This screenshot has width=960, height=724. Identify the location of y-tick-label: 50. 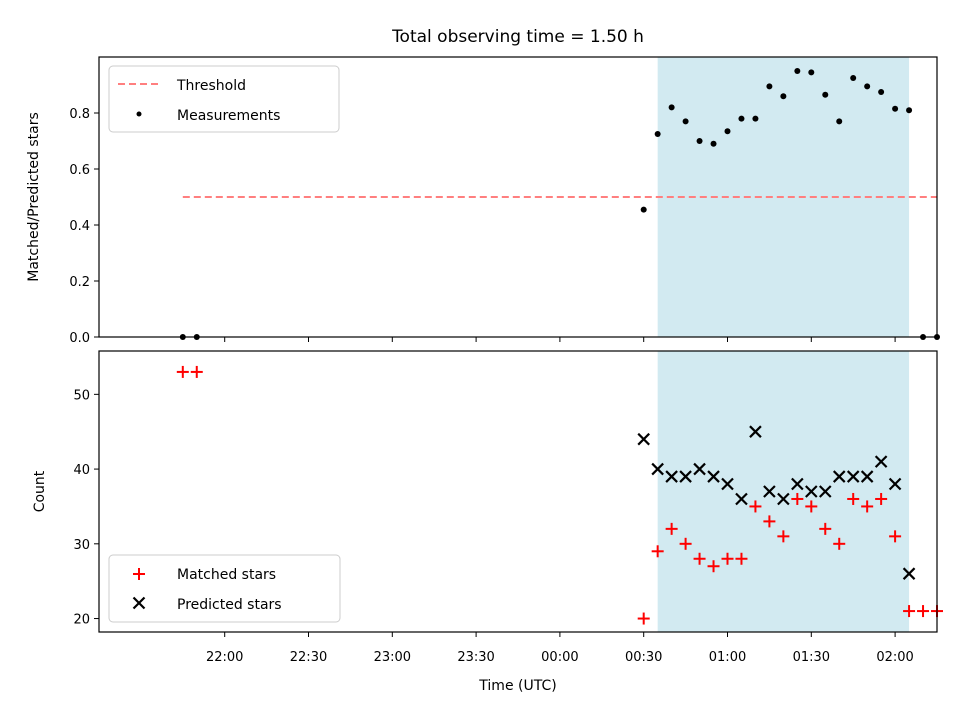
(81, 395).